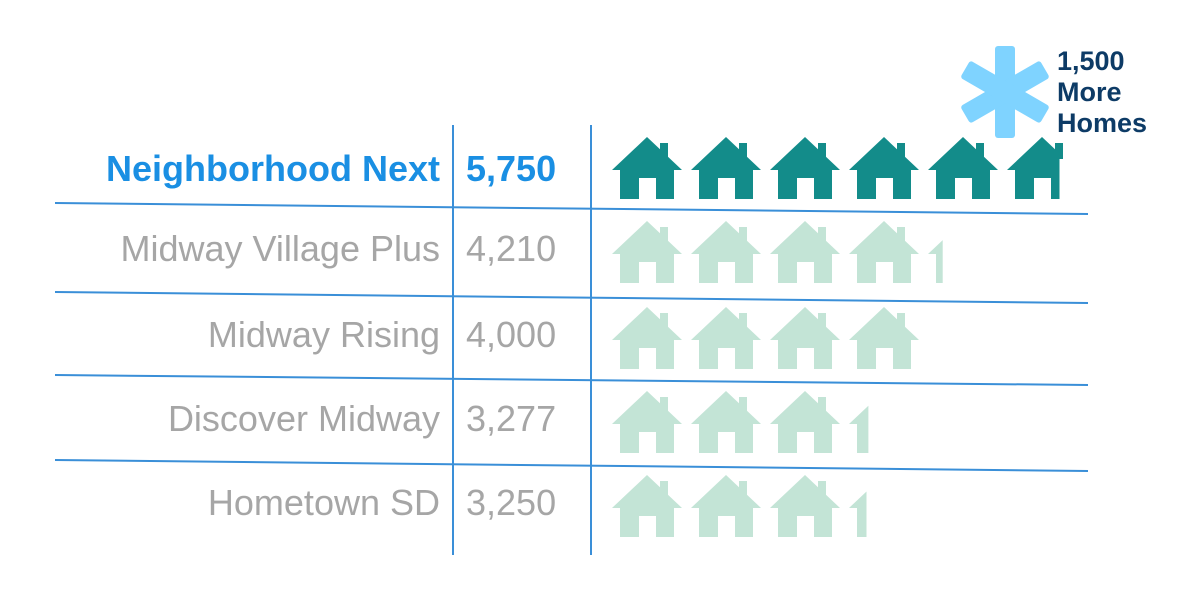 This screenshot has width=1200, height=590. Describe the element at coordinates (324, 334) in the screenshot. I see `row-label: Midway Rising` at that location.